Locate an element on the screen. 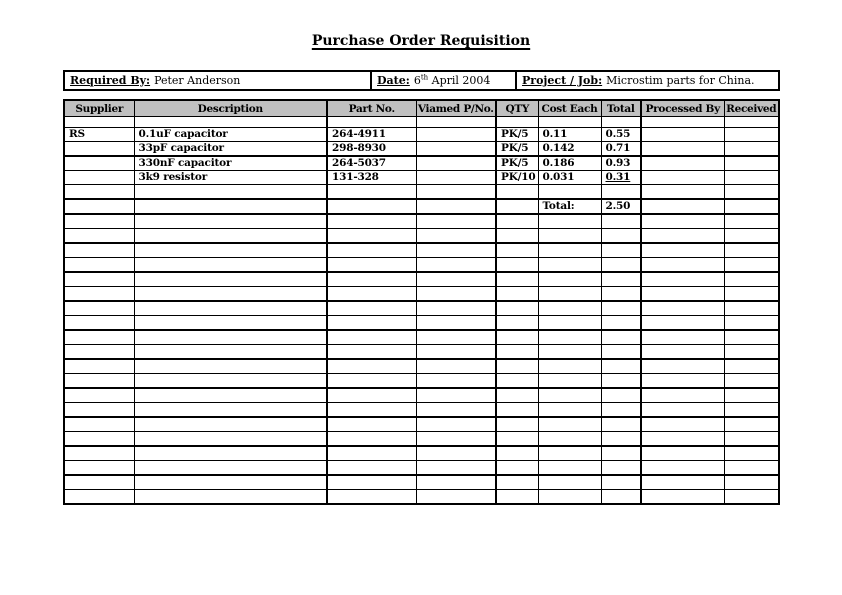 This screenshot has width=842, height=595. required-by-label: Required By: is located at coordinates (110, 80).